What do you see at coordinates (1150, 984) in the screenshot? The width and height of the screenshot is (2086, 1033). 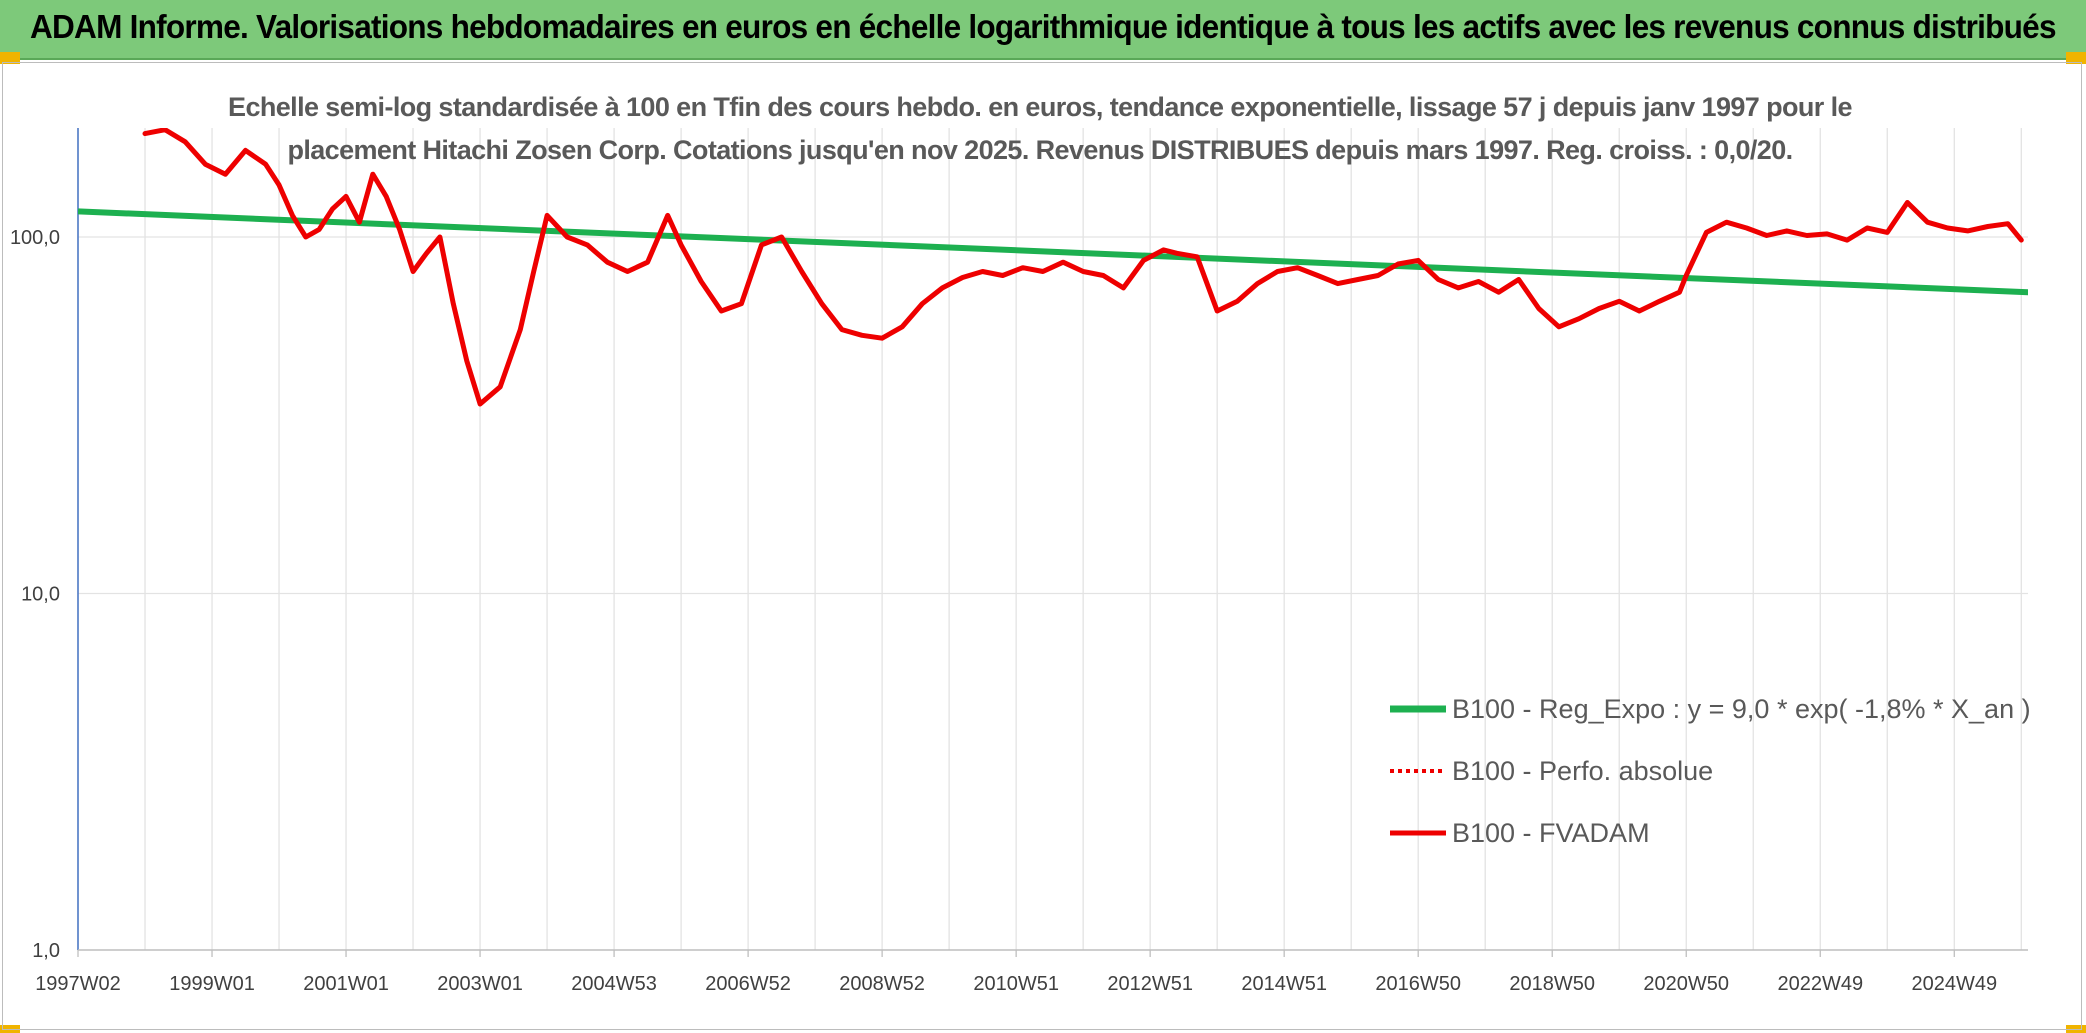 I see `x-tick-label: 2012W51` at bounding box center [1150, 984].